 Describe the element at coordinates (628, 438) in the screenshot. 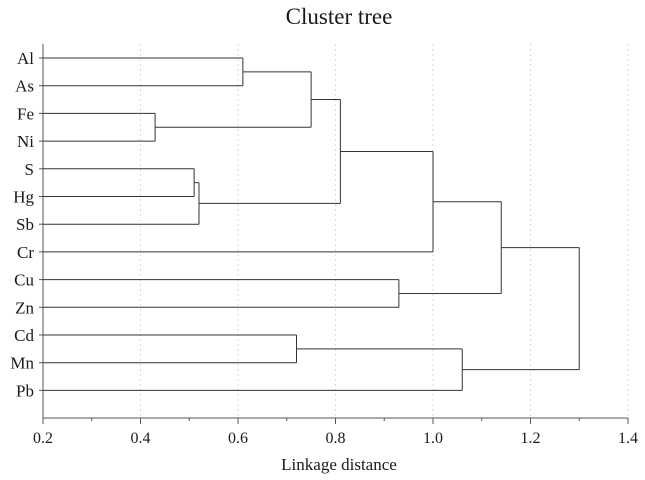

I see `x-tick-label: 1.4` at that location.